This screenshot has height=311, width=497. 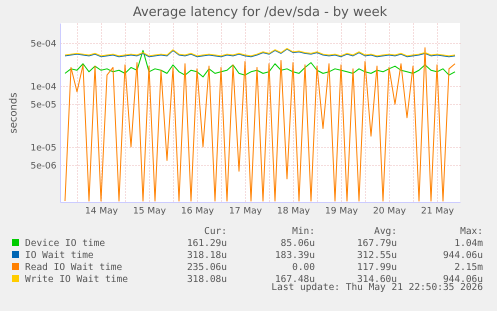 I want to click on text: Max:, so click(x=471, y=232).